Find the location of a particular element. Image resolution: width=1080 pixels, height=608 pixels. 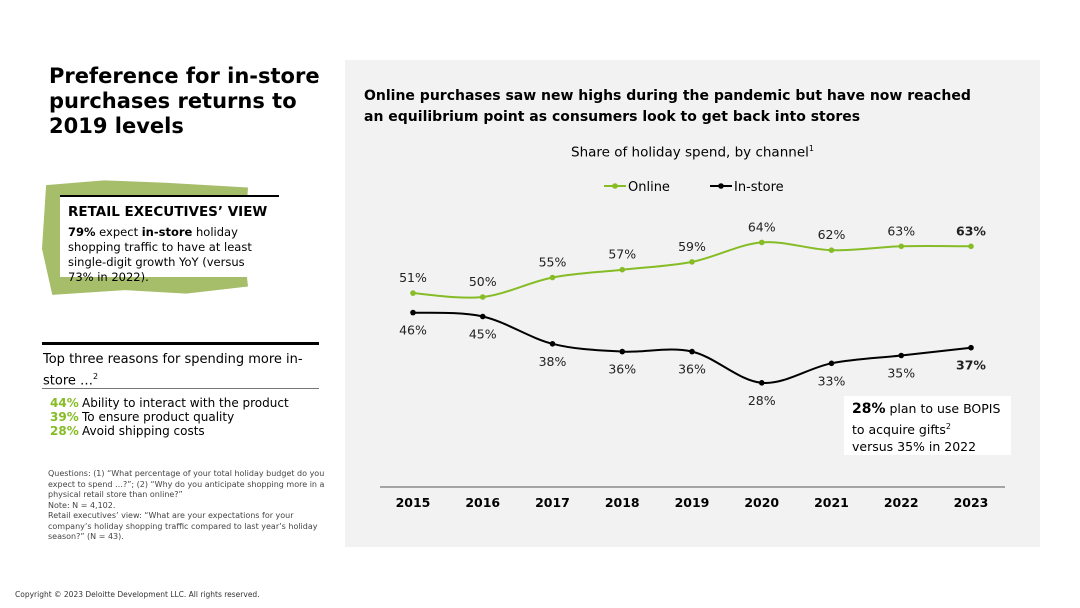

data-label: 62% is located at coordinates (832, 234).